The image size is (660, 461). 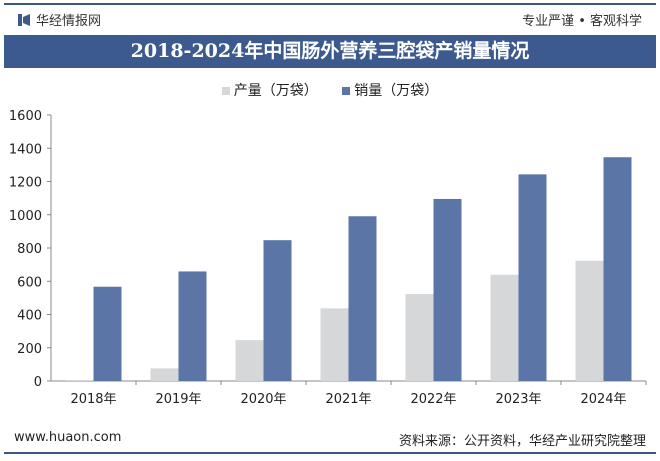 I want to click on x-tick-label: 2022年, so click(x=433, y=399).